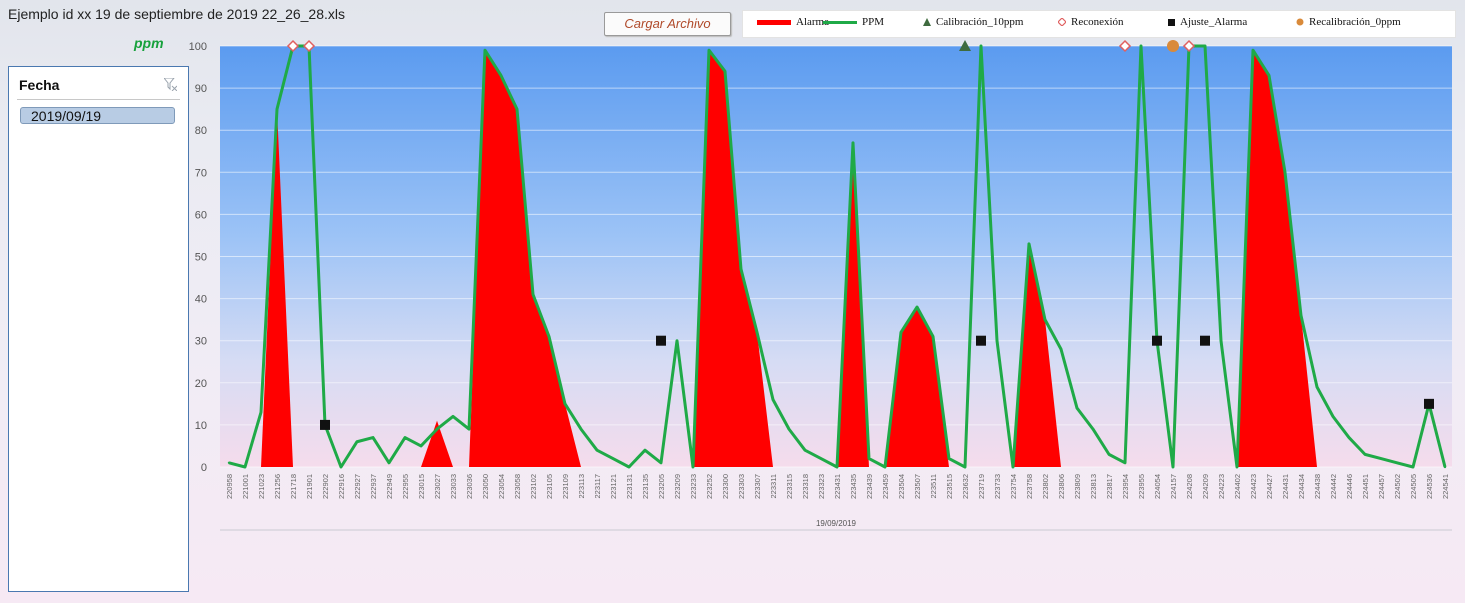 This screenshot has width=1465, height=603. What do you see at coordinates (1062, 22) in the screenshot?
I see `diamond-icon` at bounding box center [1062, 22].